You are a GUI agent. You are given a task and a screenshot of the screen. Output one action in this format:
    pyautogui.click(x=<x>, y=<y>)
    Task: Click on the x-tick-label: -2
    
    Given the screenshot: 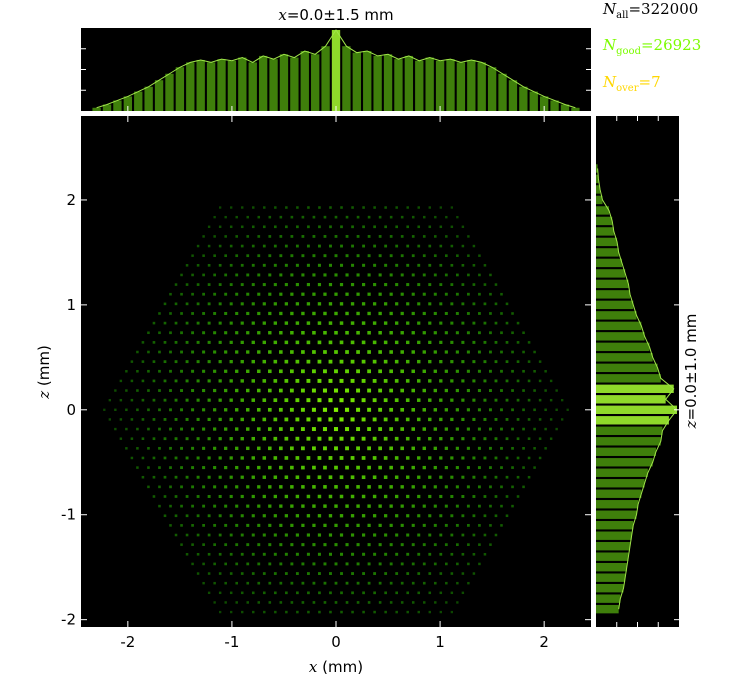 What is the action you would take?
    pyautogui.click(x=127, y=642)
    